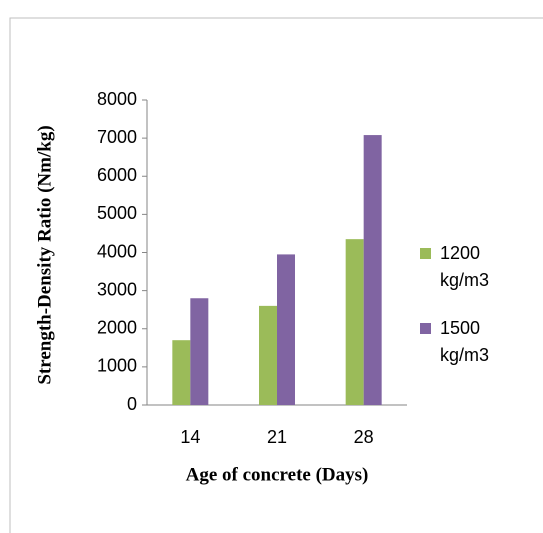 This screenshot has width=543, height=533. Describe the element at coordinates (132, 404) in the screenshot. I see `y-tick-label: 0` at that location.